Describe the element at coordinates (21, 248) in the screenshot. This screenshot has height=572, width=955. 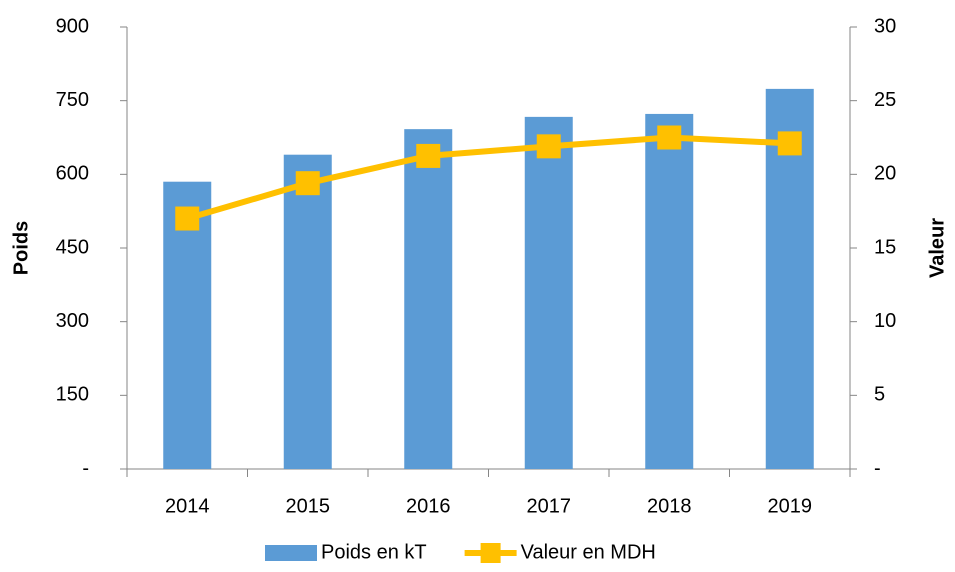
I see `y-axis-label: Poids` at that location.